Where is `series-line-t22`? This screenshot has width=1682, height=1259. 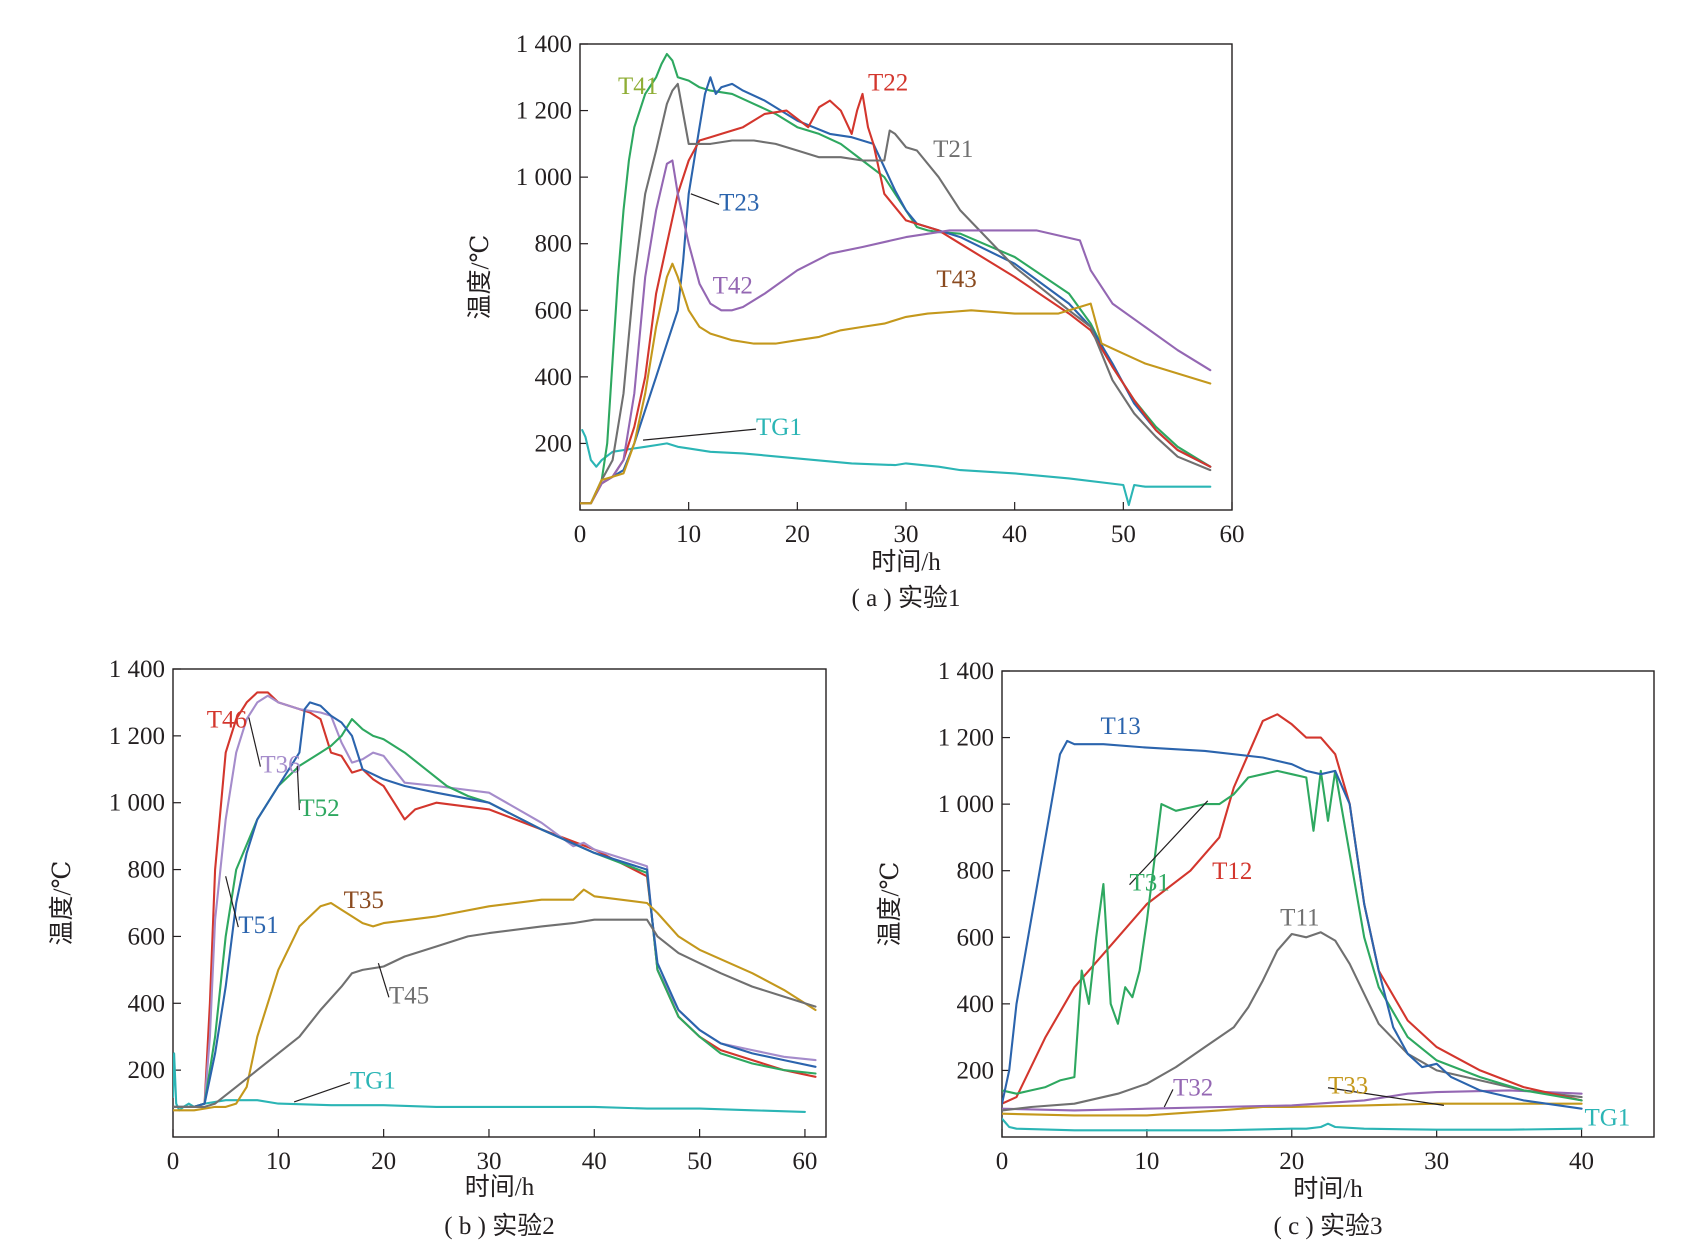
series-line-t22 is located at coordinates (896, 298).